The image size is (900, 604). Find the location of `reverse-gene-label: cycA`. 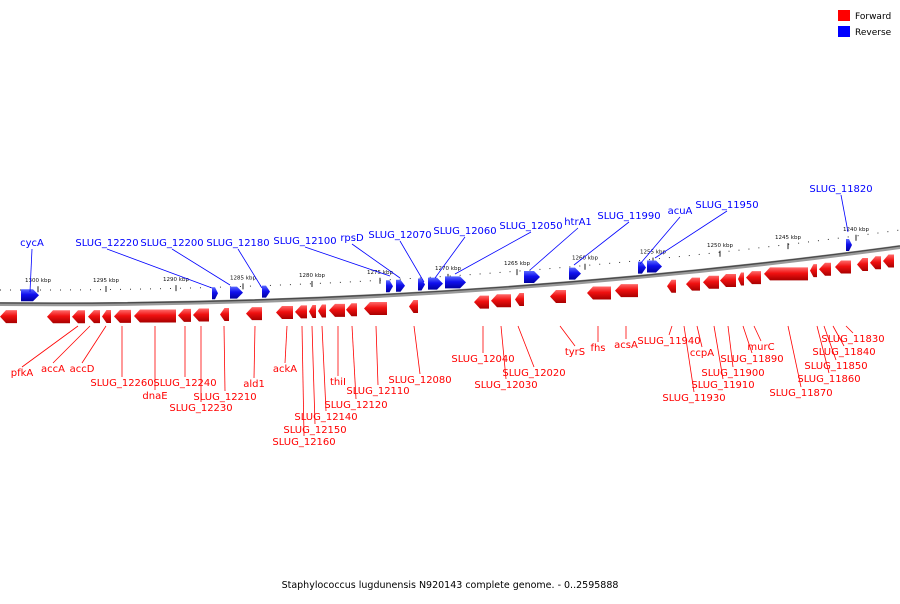

reverse-gene-label: cycA is located at coordinates (32, 243).